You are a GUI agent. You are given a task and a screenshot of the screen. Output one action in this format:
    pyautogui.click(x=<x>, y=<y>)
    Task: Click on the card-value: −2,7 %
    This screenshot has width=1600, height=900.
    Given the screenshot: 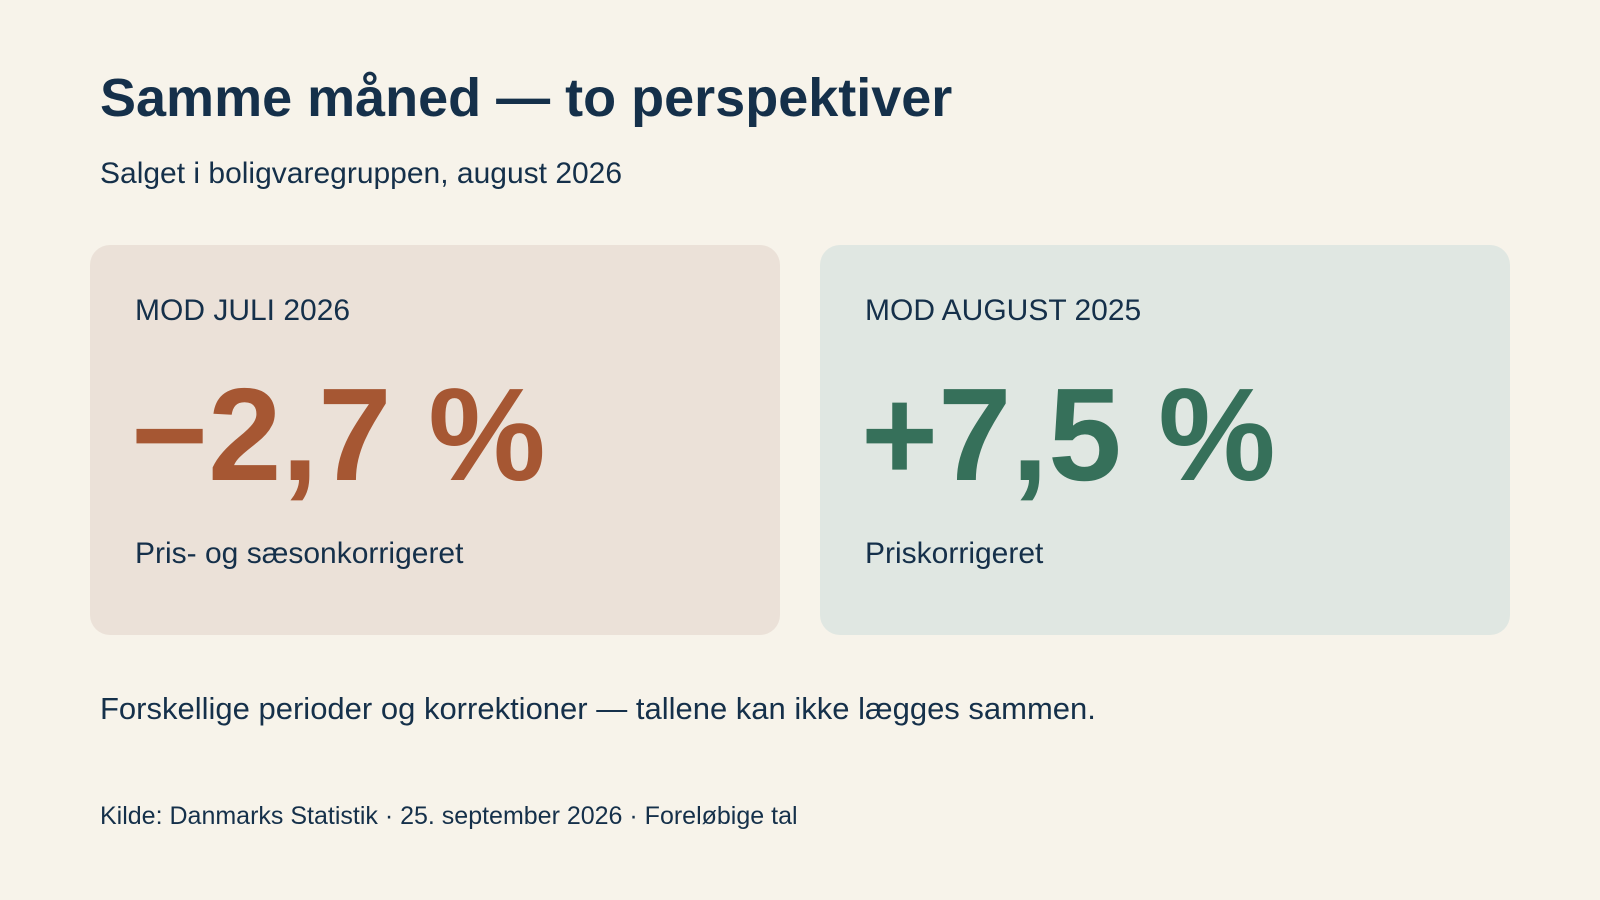 What is the action you would take?
    pyautogui.click(x=338, y=434)
    